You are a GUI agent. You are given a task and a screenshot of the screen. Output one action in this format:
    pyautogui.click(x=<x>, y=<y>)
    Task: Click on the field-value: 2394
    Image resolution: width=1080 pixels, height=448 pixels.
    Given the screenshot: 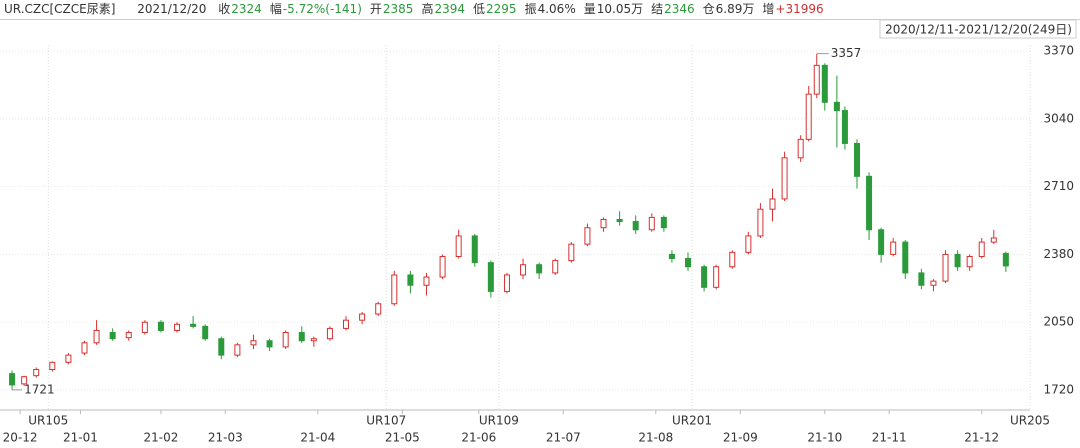 What is the action you would take?
    pyautogui.click(x=450, y=9)
    